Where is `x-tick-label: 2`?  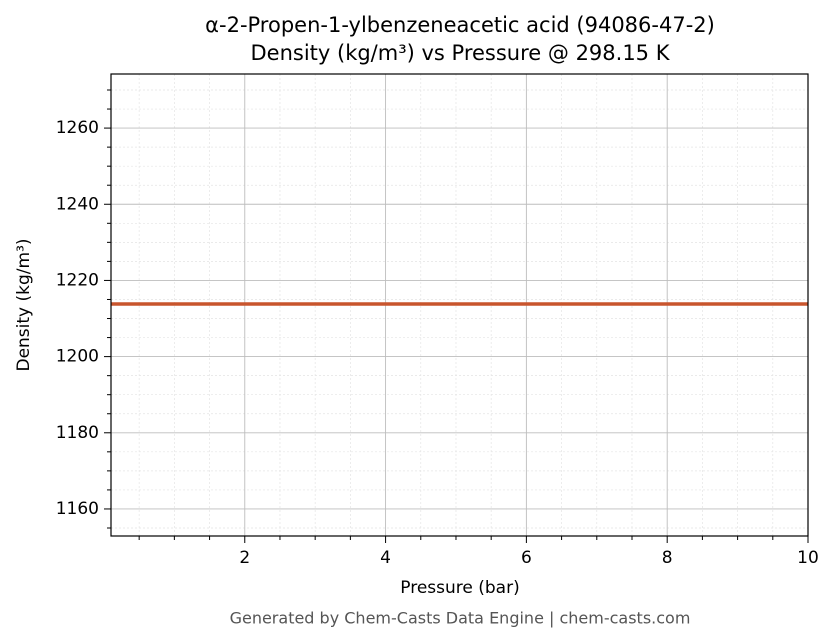 x-tick-label: 2 is located at coordinates (244, 558).